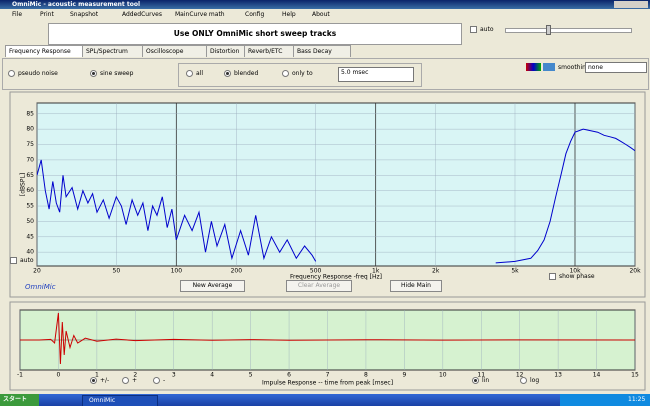  What do you see at coordinates (30, 206) in the screenshot?
I see `y-tick-label: 55` at bounding box center [30, 206].